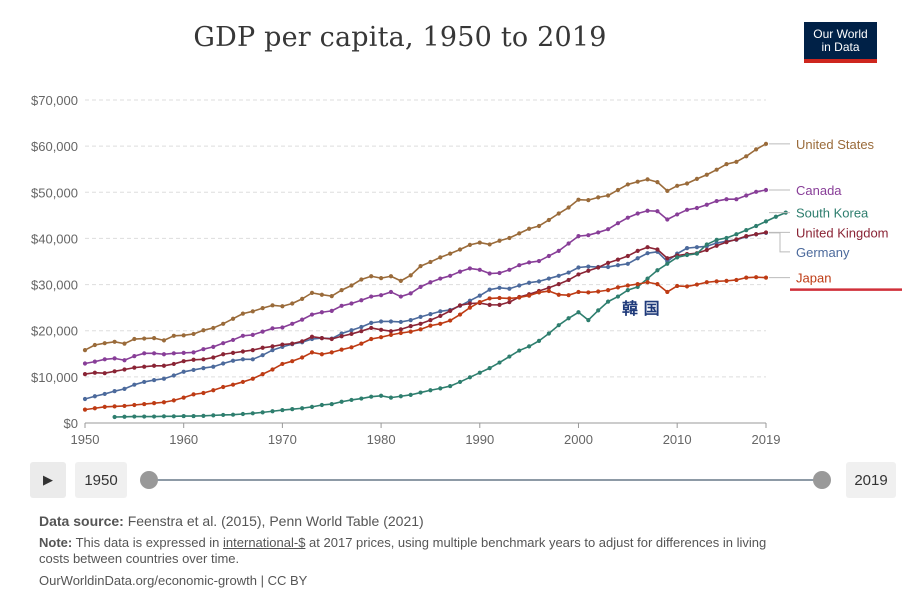  What do you see at coordinates (101, 480) in the screenshot?
I see `start-year-box: 1950` at bounding box center [101, 480].